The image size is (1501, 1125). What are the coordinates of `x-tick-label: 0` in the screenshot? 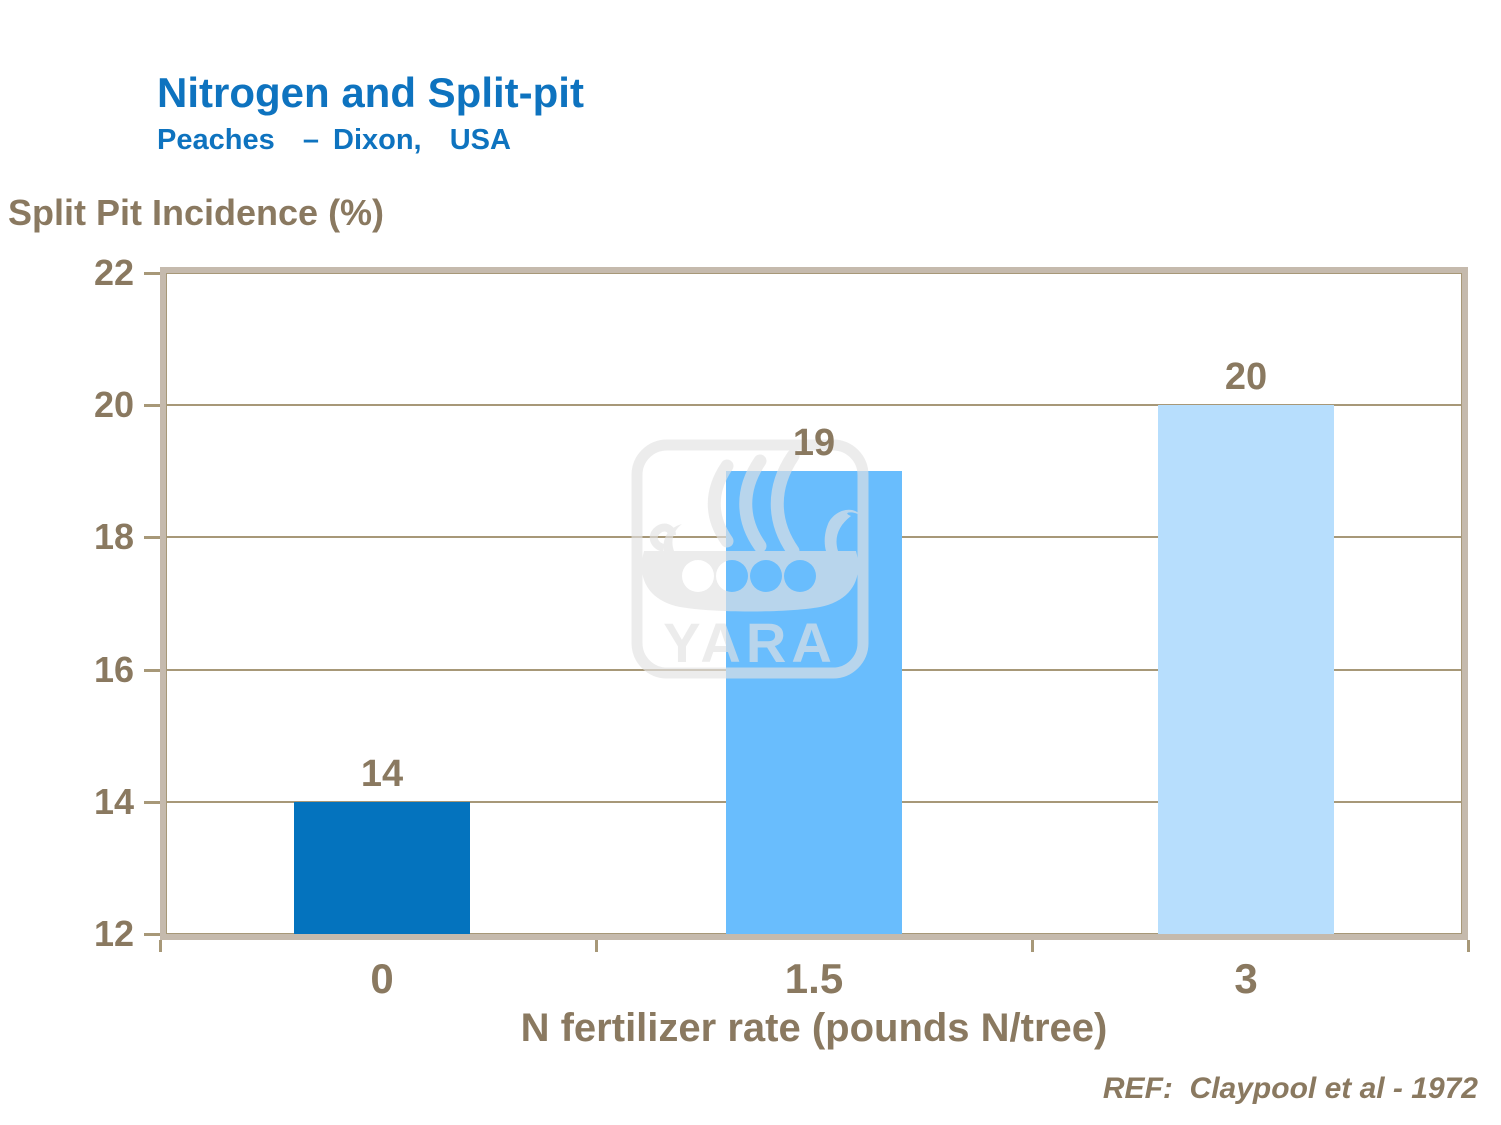 It's located at (382, 978).